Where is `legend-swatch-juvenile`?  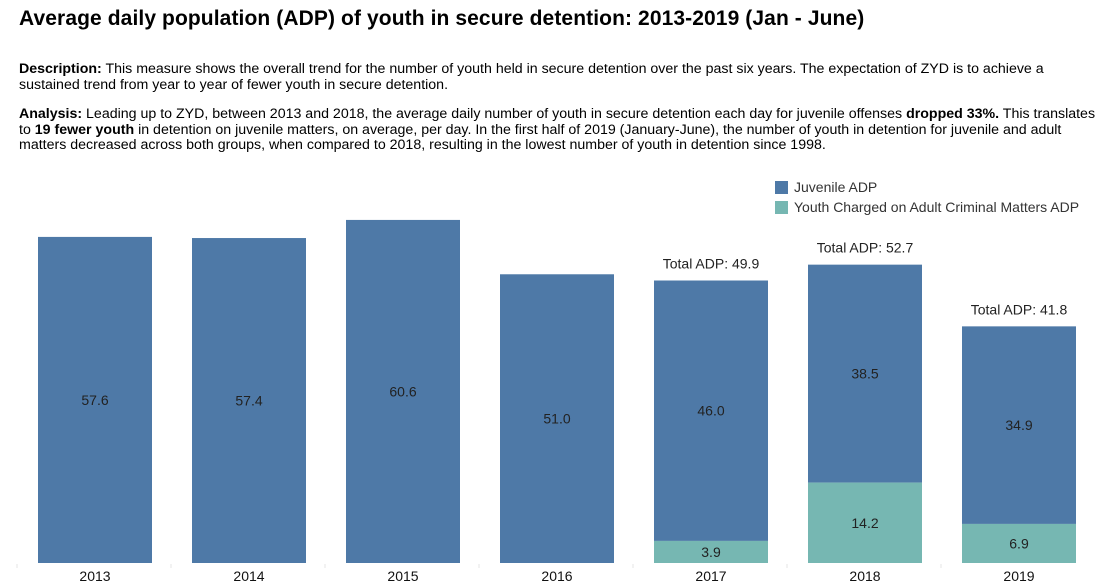 legend-swatch-juvenile is located at coordinates (781, 187).